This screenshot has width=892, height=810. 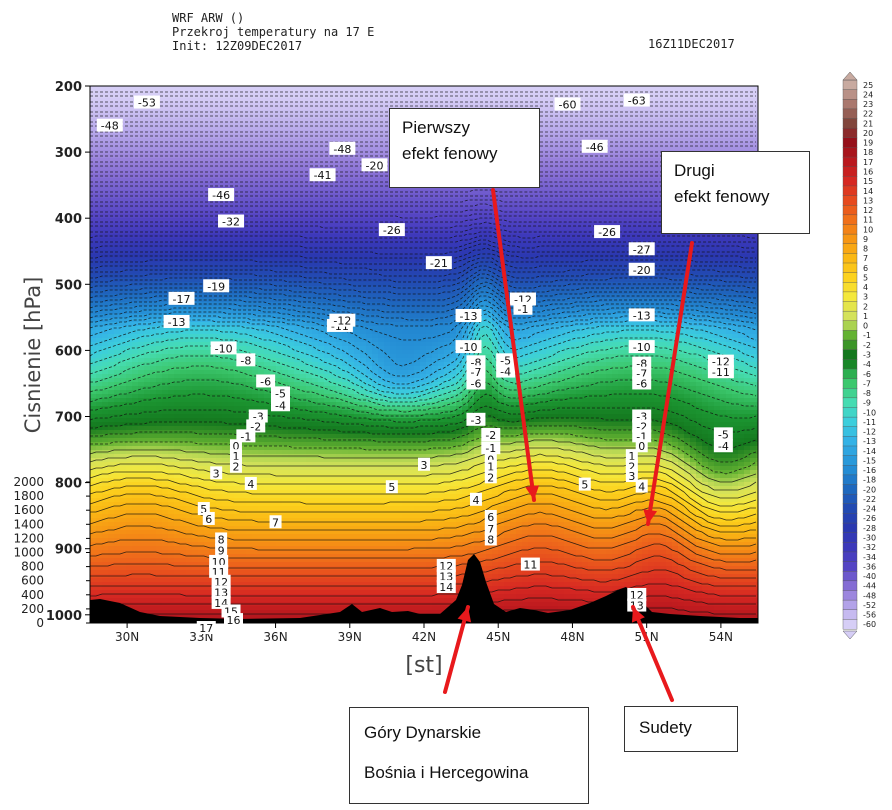 I want to click on height-tick-label: 600, so click(x=32, y=581).